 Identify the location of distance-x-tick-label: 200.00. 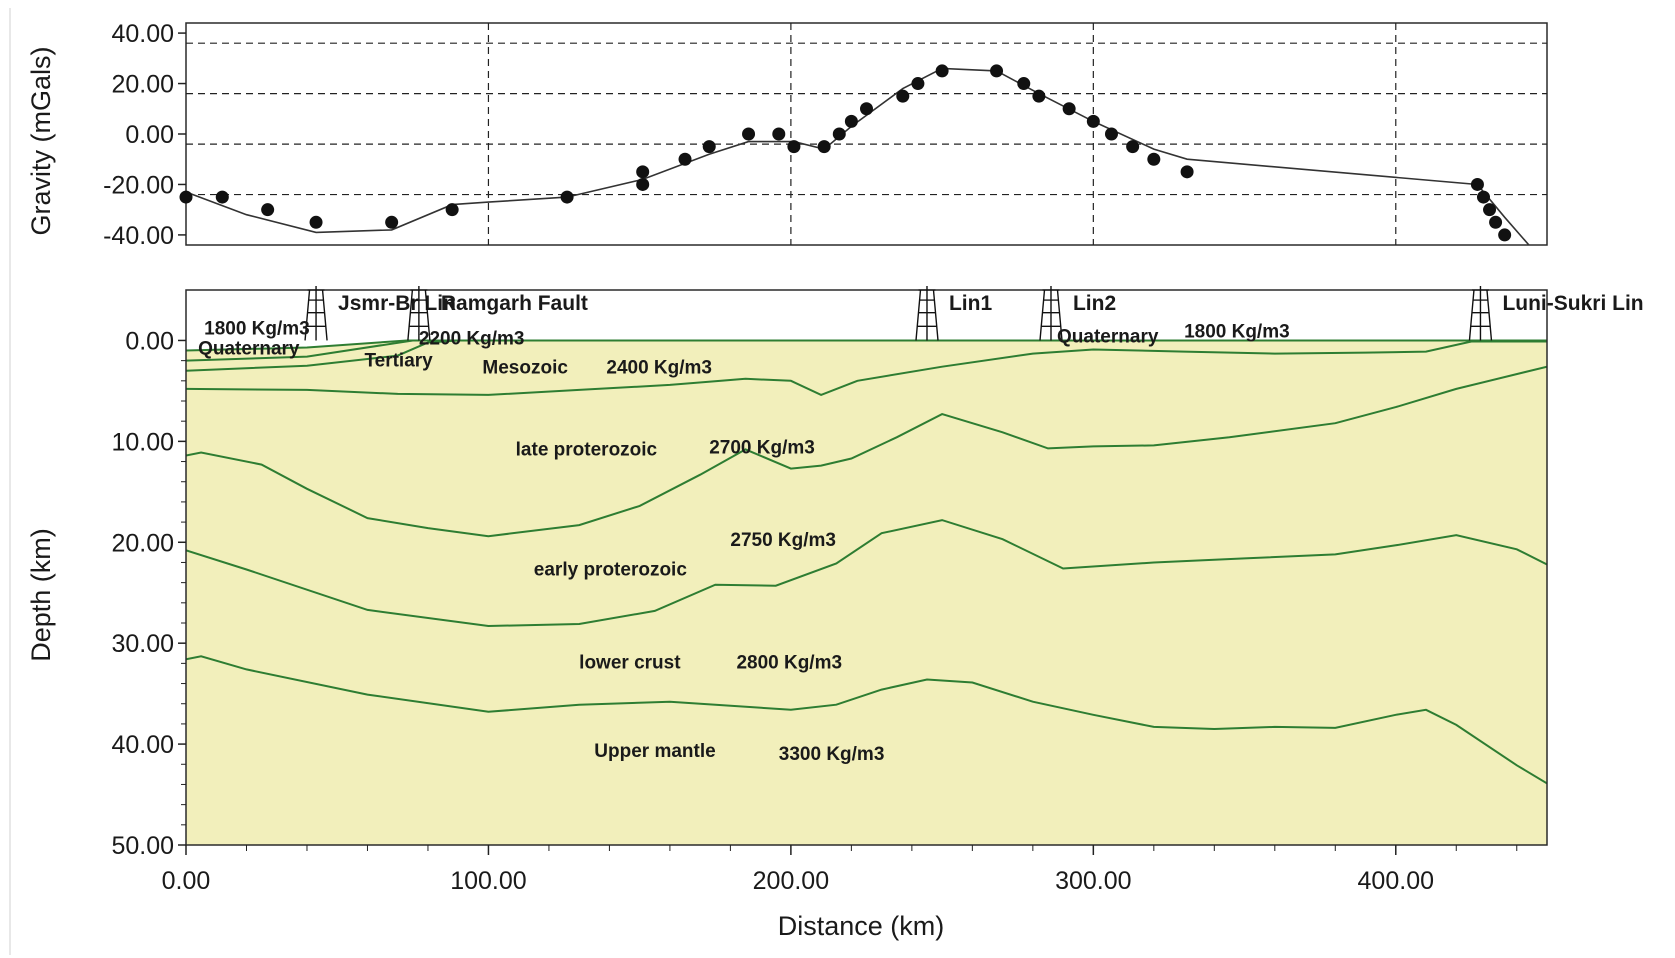
(791, 881).